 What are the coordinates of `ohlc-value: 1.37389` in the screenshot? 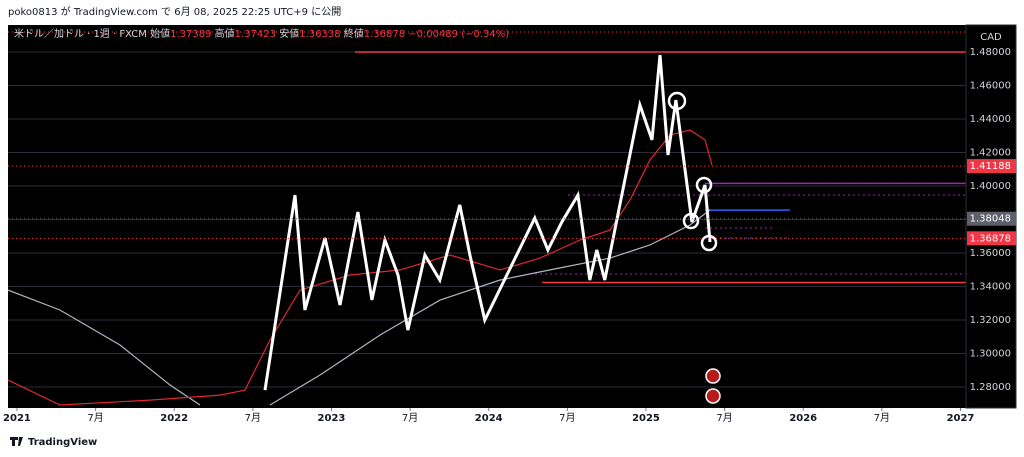 It's located at (190, 34).